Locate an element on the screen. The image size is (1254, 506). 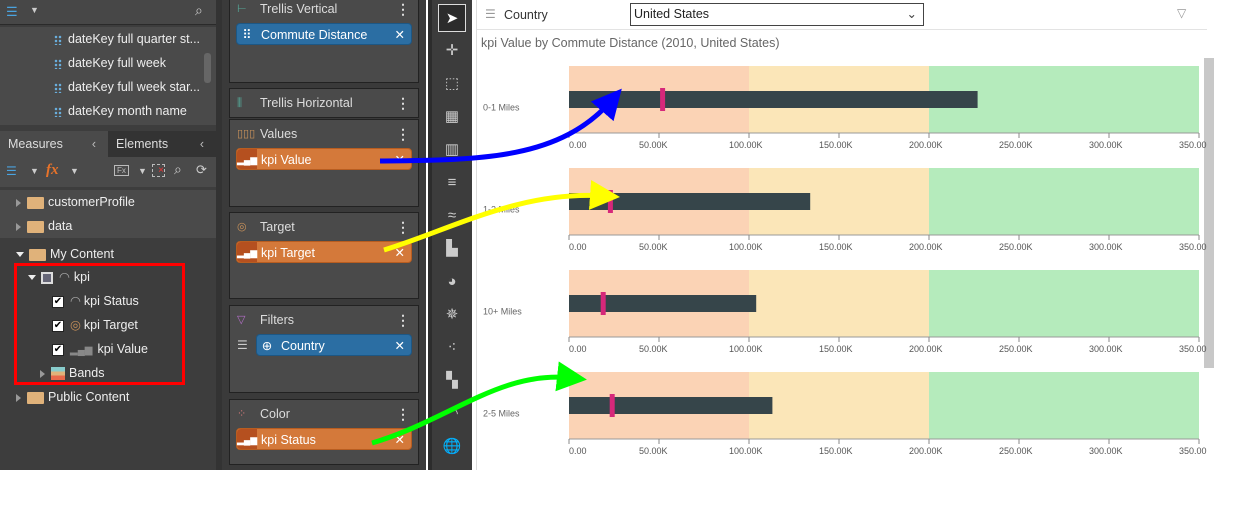
pill-commute-distance: ⠿ Commute Distance ✕ is located at coordinates (324, 34).